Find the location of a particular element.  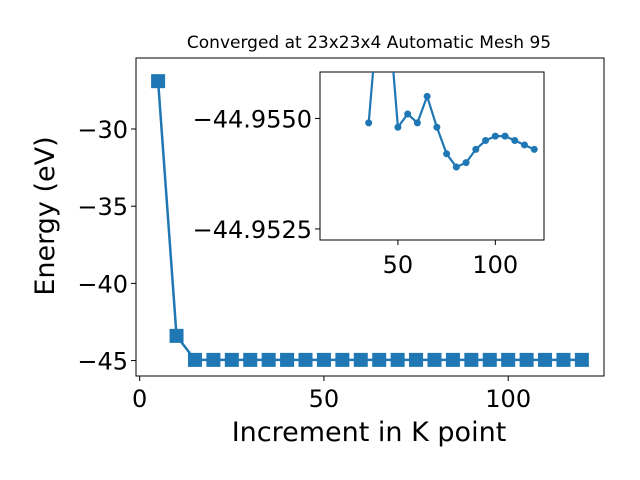

main-x-tick-label: 100 is located at coordinates (508, 399).